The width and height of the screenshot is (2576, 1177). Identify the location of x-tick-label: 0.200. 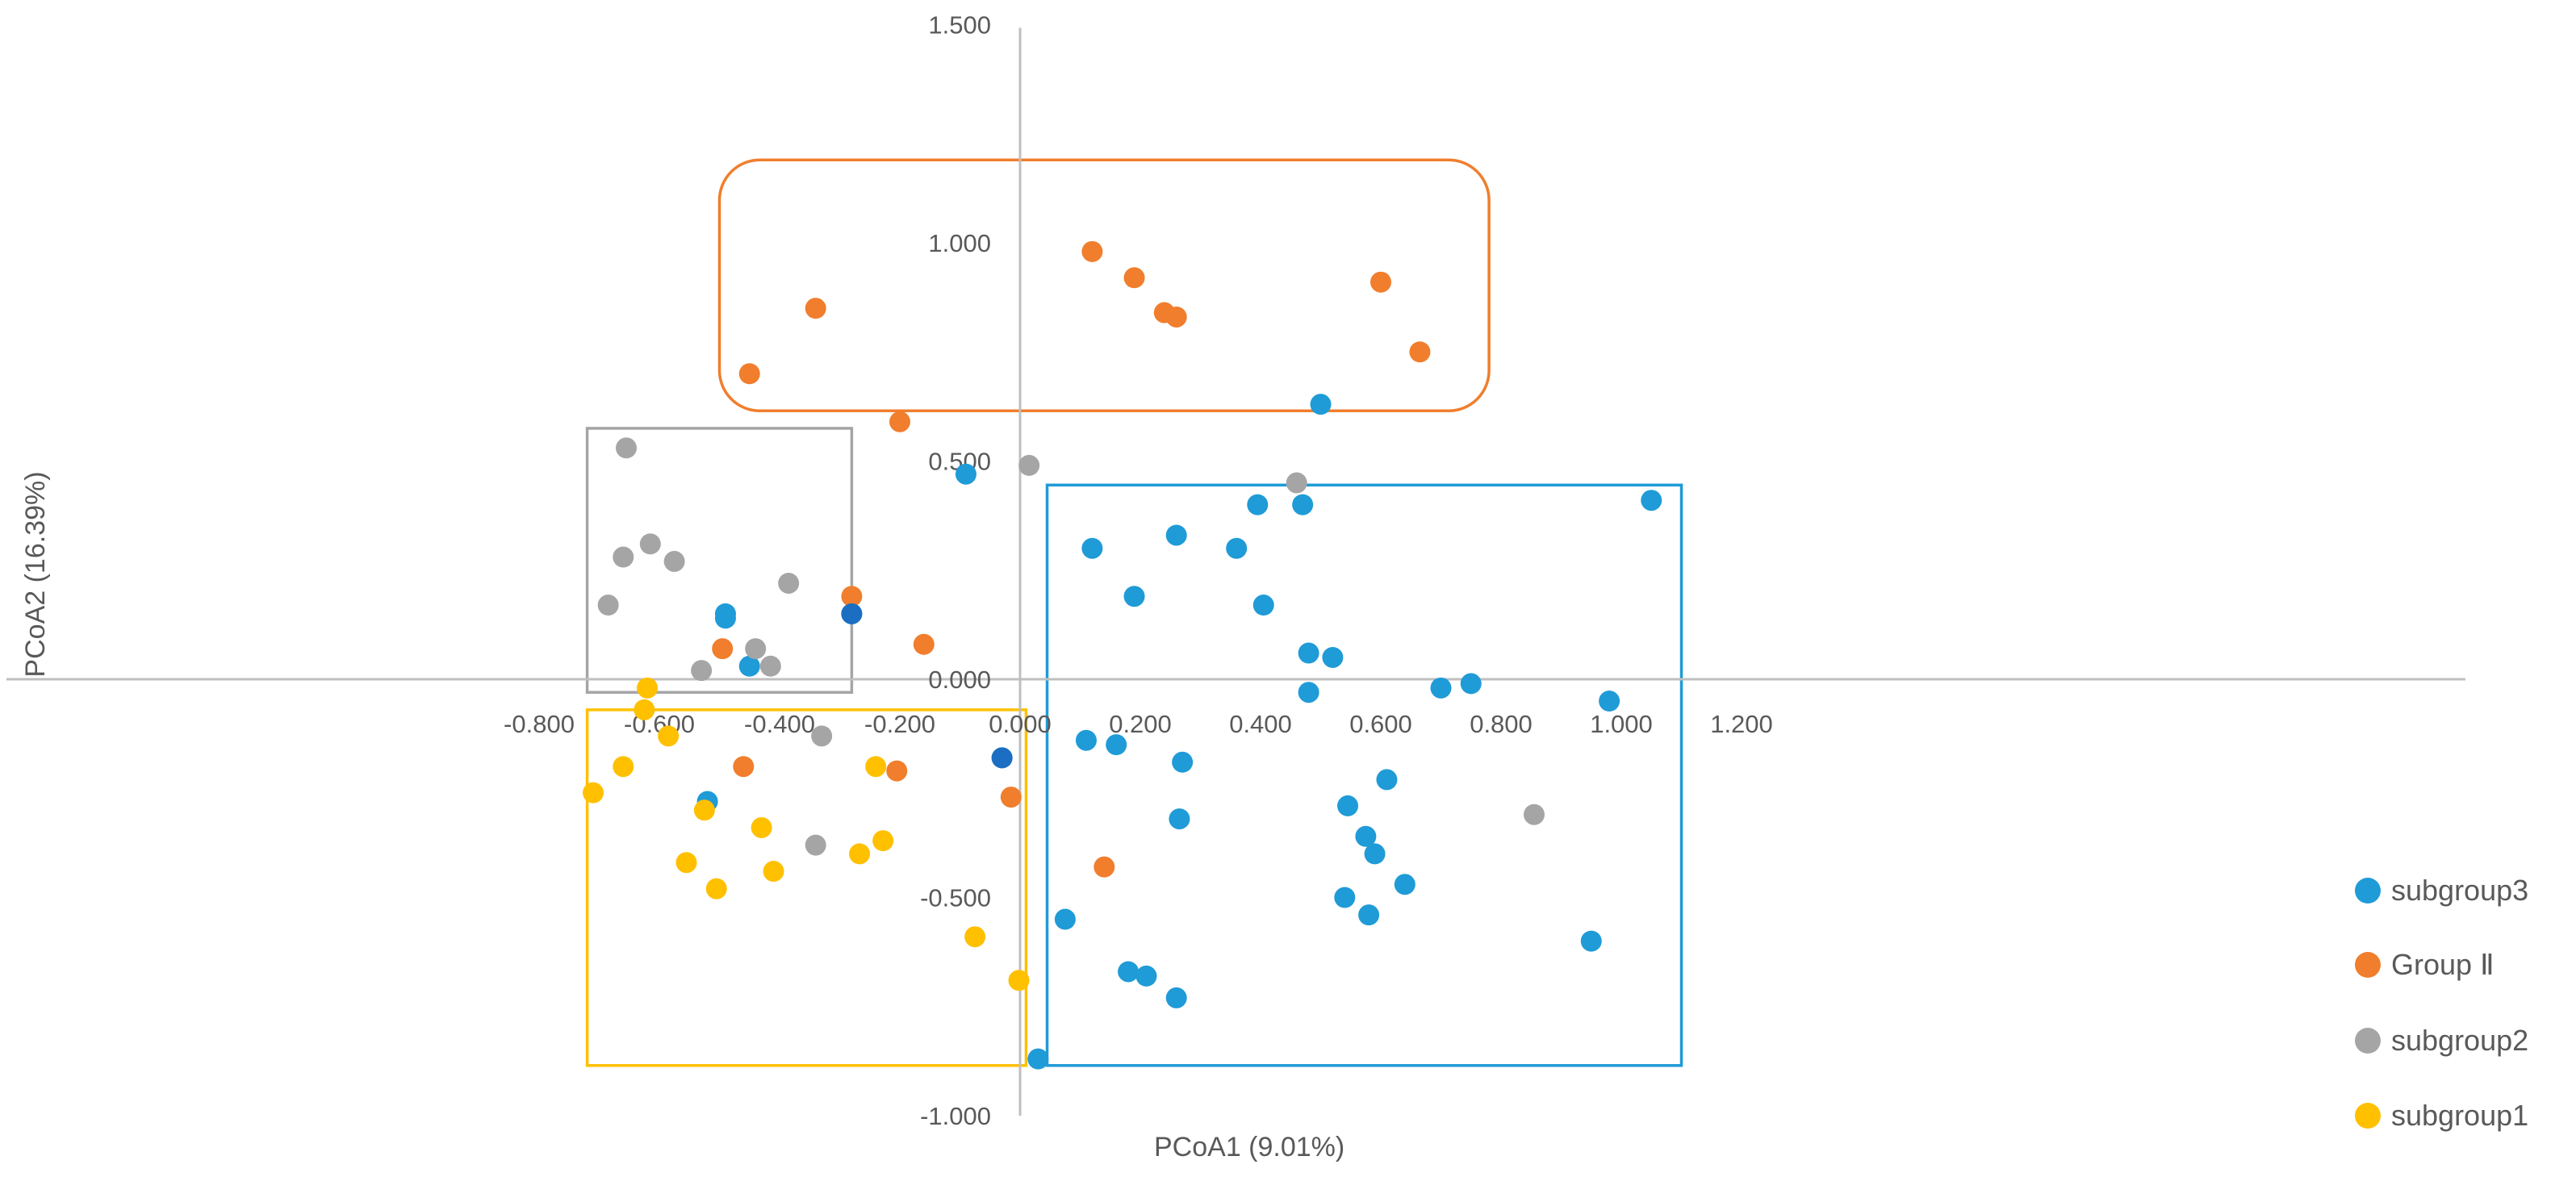
(1140, 724).